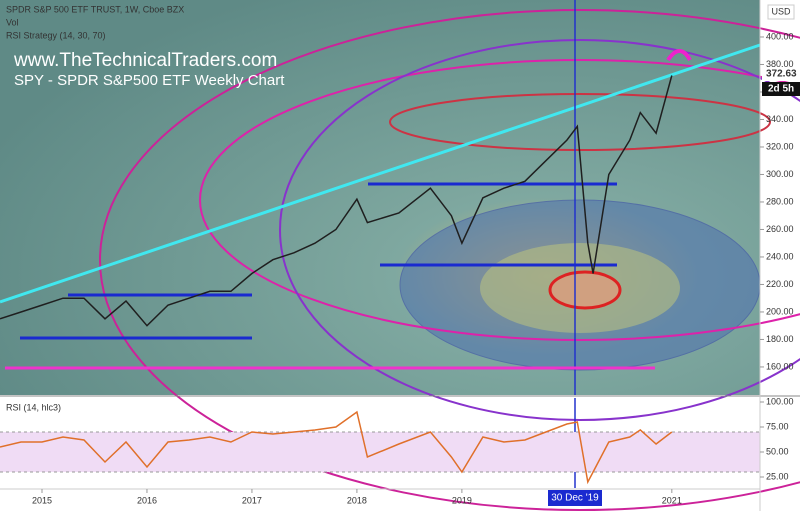 Image resolution: width=800 pixels, height=511 pixels. I want to click on countdown-box, so click(781, 89).